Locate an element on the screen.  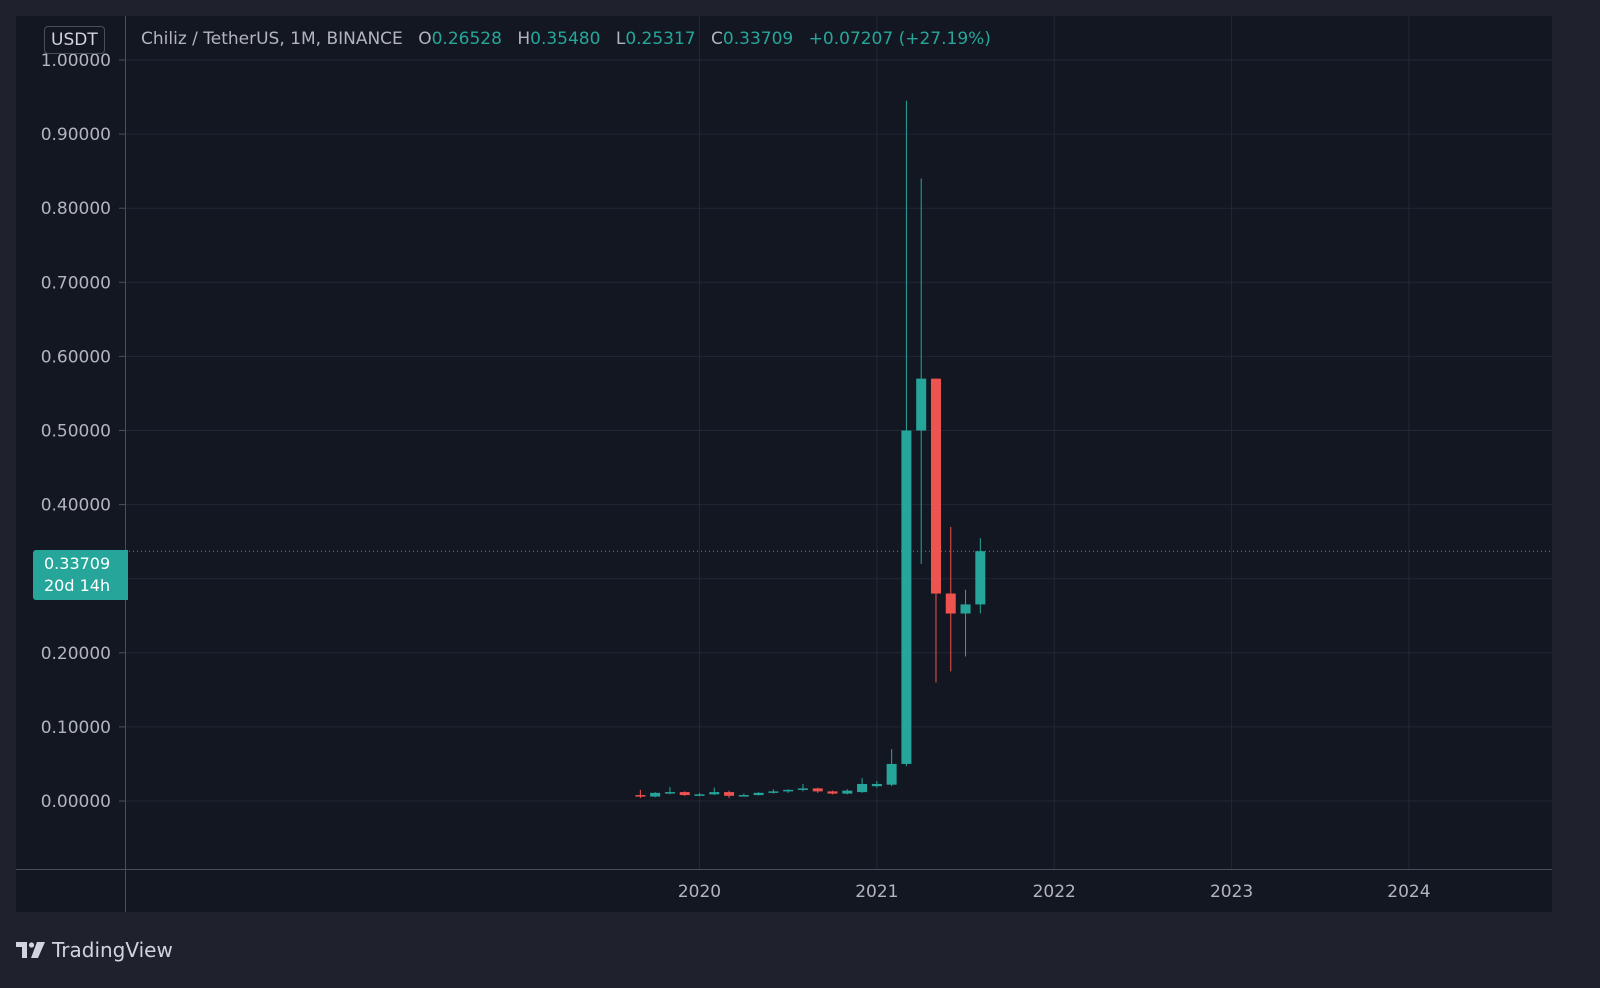
x-tick-label: 2024 is located at coordinates (1408, 892).